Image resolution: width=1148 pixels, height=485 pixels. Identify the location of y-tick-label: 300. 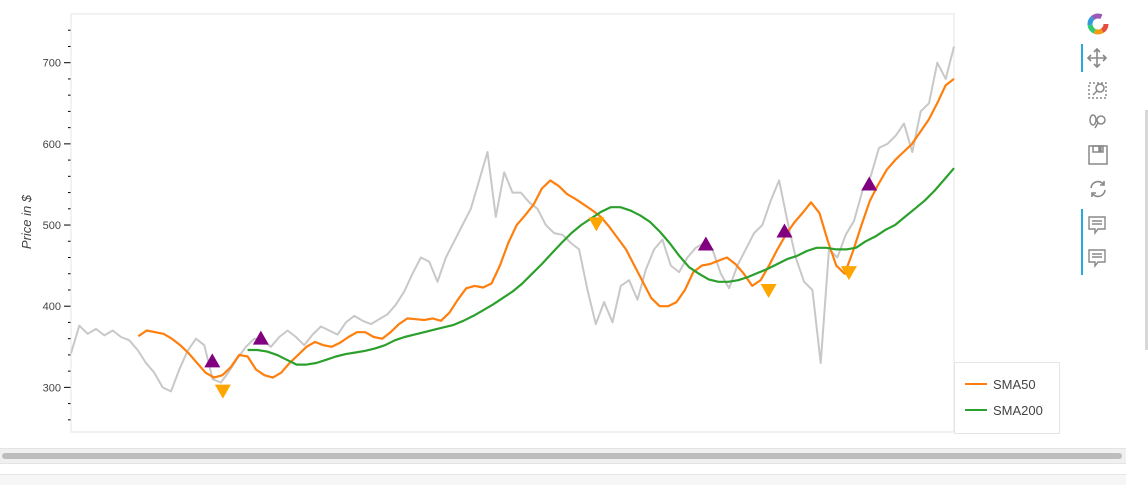
(52, 388).